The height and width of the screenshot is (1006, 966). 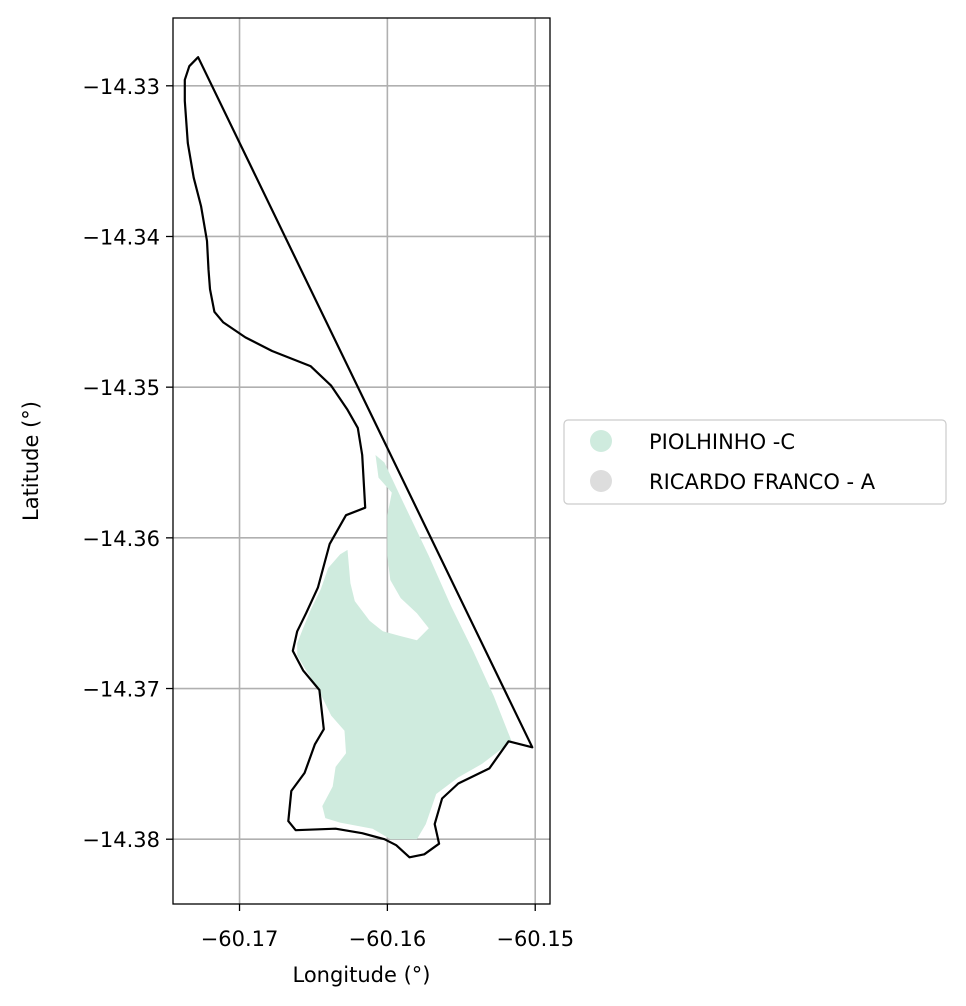 I want to click on region-polygons, so click(x=404, y=647).